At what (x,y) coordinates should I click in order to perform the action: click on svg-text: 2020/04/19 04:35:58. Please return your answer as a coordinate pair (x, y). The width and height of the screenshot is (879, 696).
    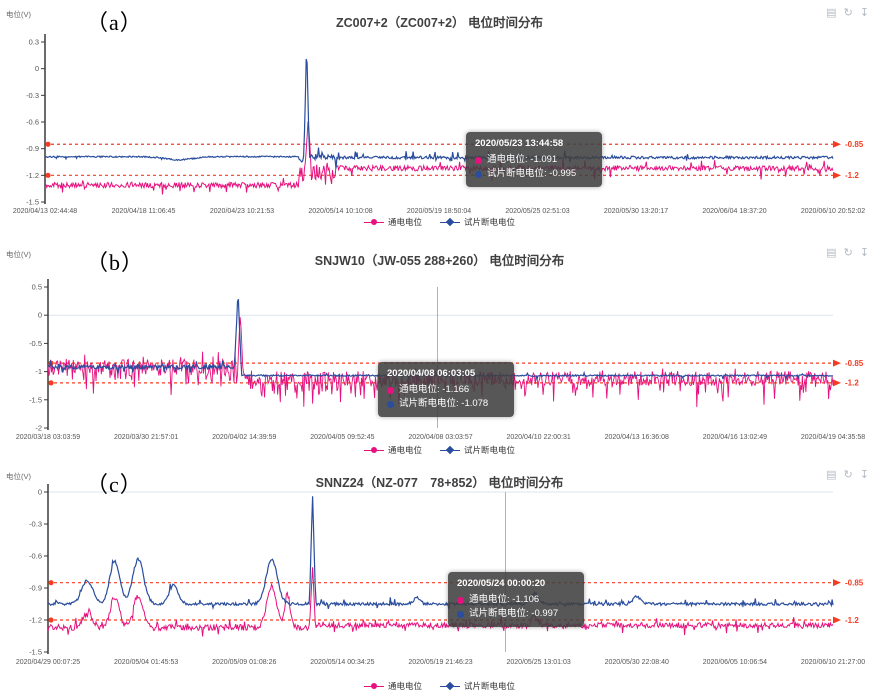
    Looking at the image, I should click on (833, 437).